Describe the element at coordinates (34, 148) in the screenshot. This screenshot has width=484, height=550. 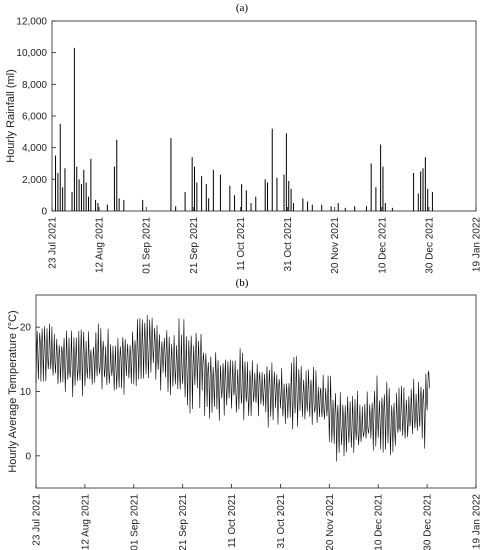
I see `y-tick-label: 4,000` at that location.